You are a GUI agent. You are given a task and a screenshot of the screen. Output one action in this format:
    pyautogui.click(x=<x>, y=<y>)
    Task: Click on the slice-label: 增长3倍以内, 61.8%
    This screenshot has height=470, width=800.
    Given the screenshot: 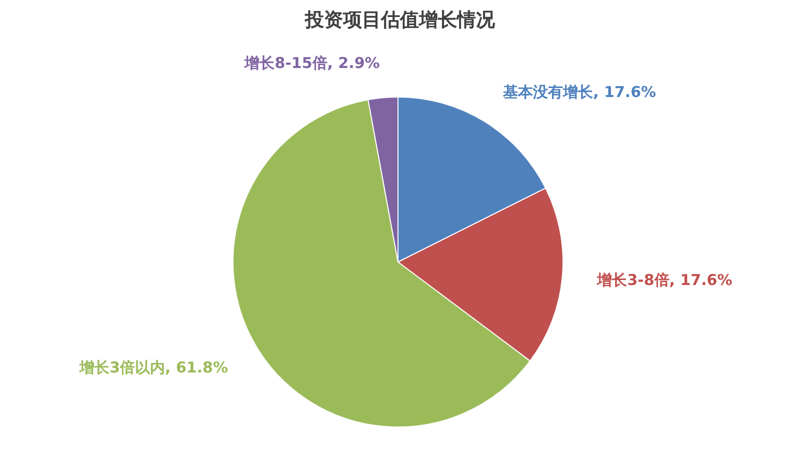 What is the action you would take?
    pyautogui.click(x=153, y=367)
    